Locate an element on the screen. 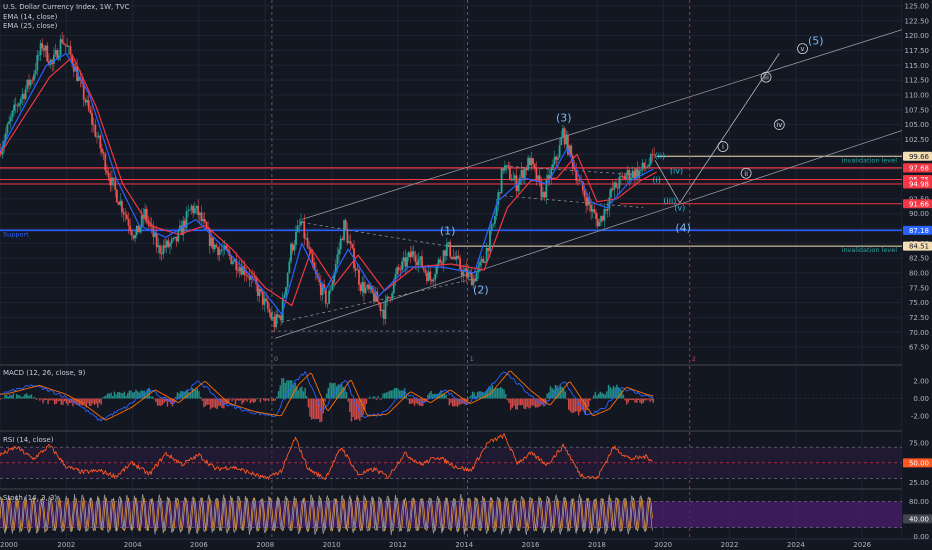 This screenshot has width=932, height=550. ema14-legend: EMA (14, close) is located at coordinates (30, 16).